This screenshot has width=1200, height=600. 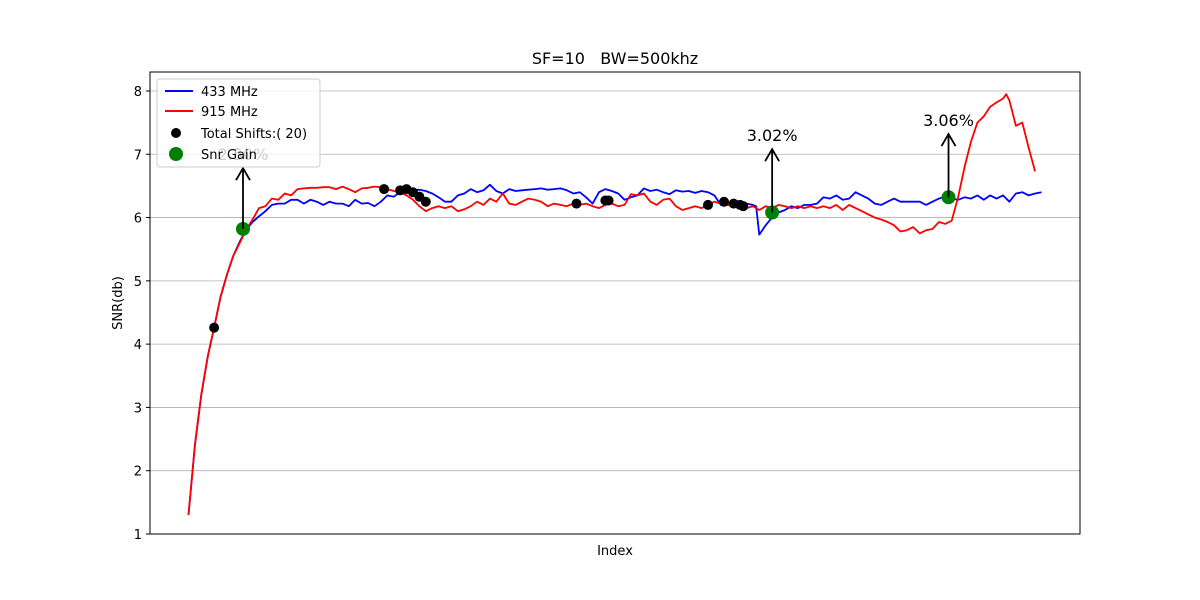 I want to click on x-axis-label: Index, so click(x=615, y=551).